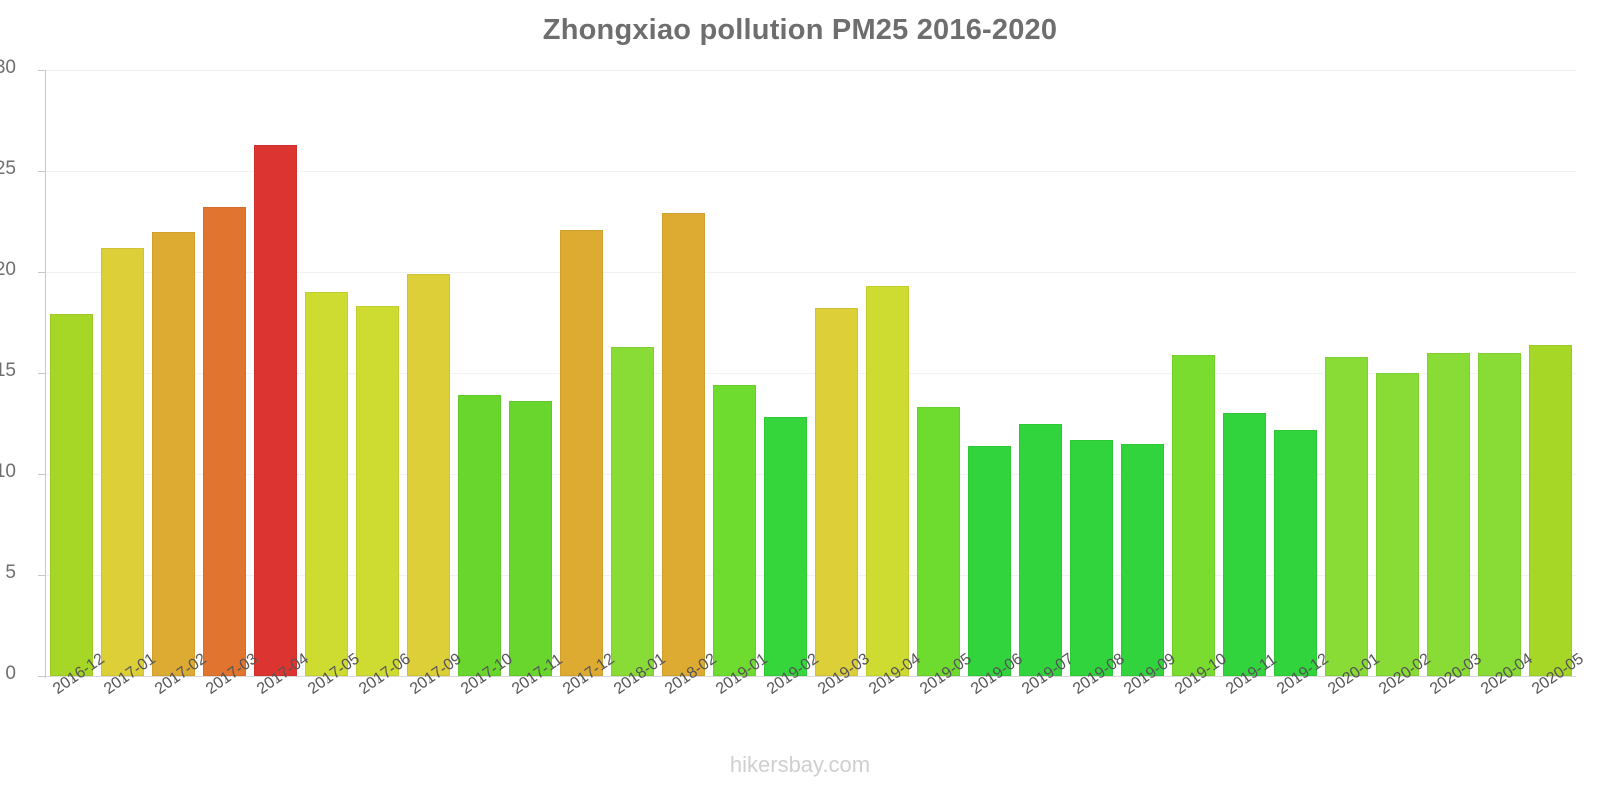 The image size is (1600, 800). What do you see at coordinates (10, 673) in the screenshot?
I see `y-tick-label: 0` at bounding box center [10, 673].